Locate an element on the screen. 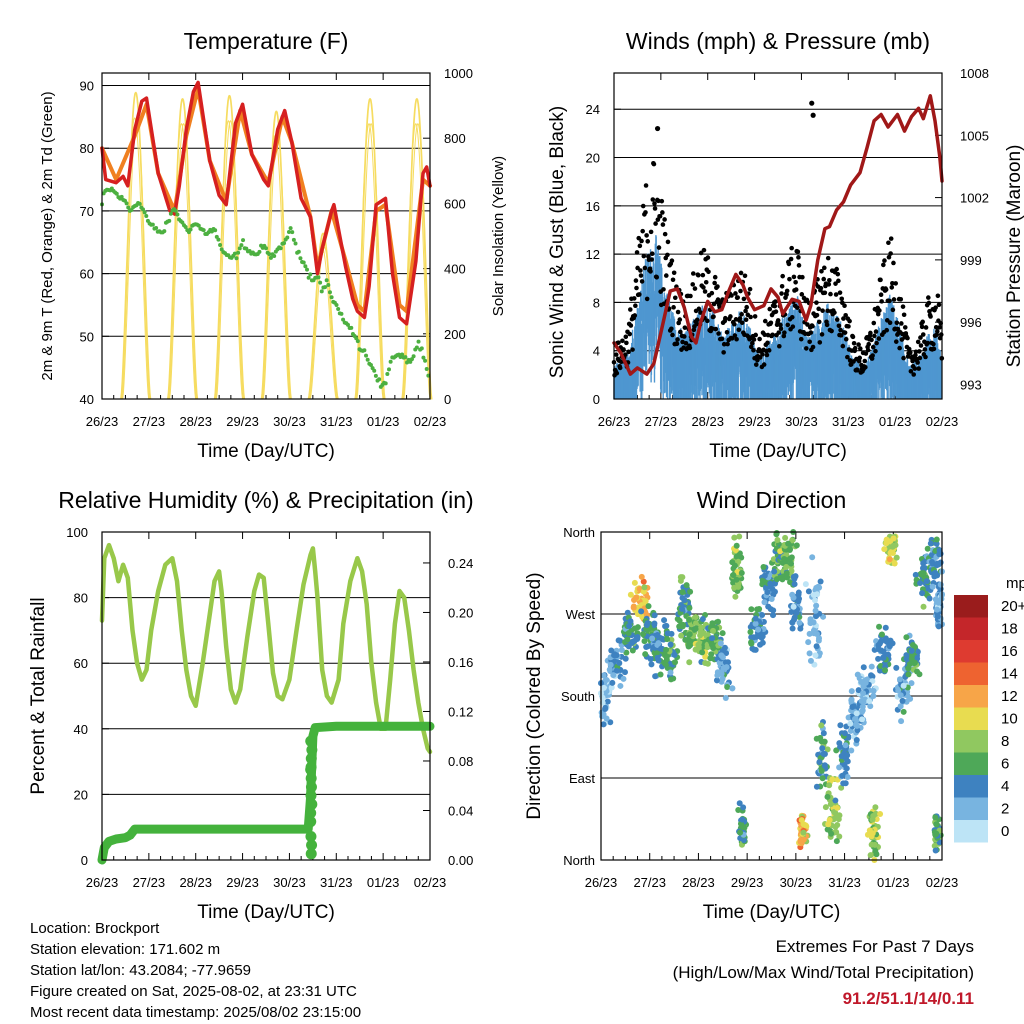 This screenshot has width=1024, height=1024. winds-y2tick-label: 999 is located at coordinates (971, 260).